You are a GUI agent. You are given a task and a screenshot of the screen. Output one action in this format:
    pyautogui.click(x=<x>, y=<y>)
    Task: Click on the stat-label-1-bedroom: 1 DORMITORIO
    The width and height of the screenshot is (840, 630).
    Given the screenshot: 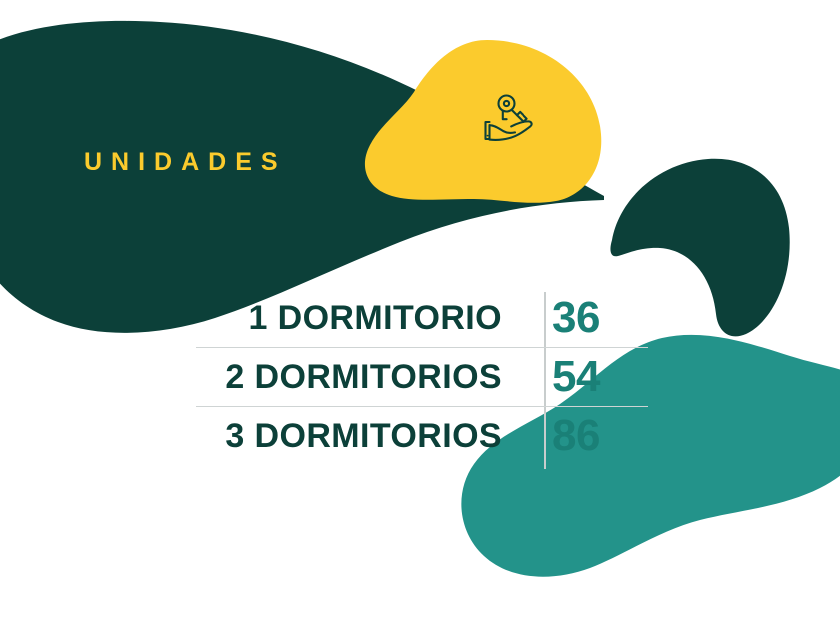 What is the action you would take?
    pyautogui.click(x=375, y=318)
    